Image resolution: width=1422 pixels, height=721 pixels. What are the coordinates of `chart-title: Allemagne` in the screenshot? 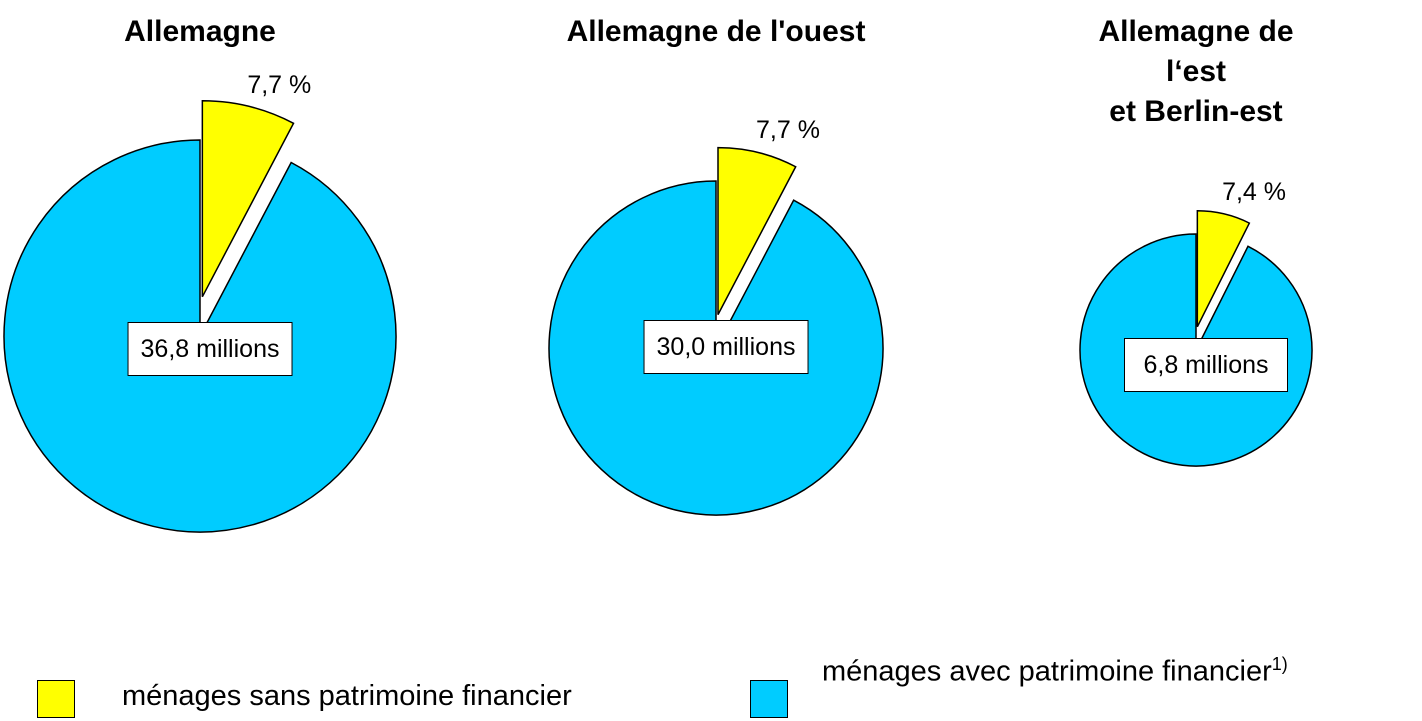 It's located at (200, 31).